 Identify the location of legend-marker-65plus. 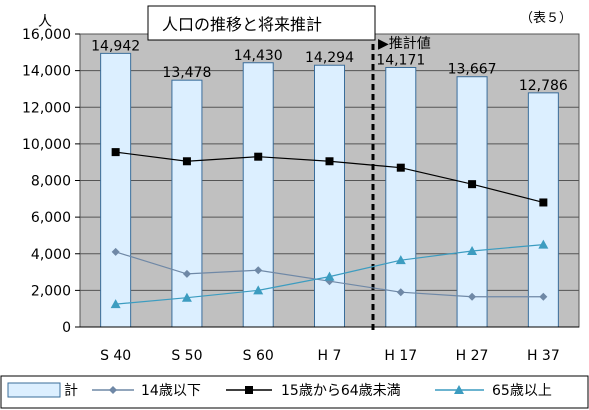
(459, 389).